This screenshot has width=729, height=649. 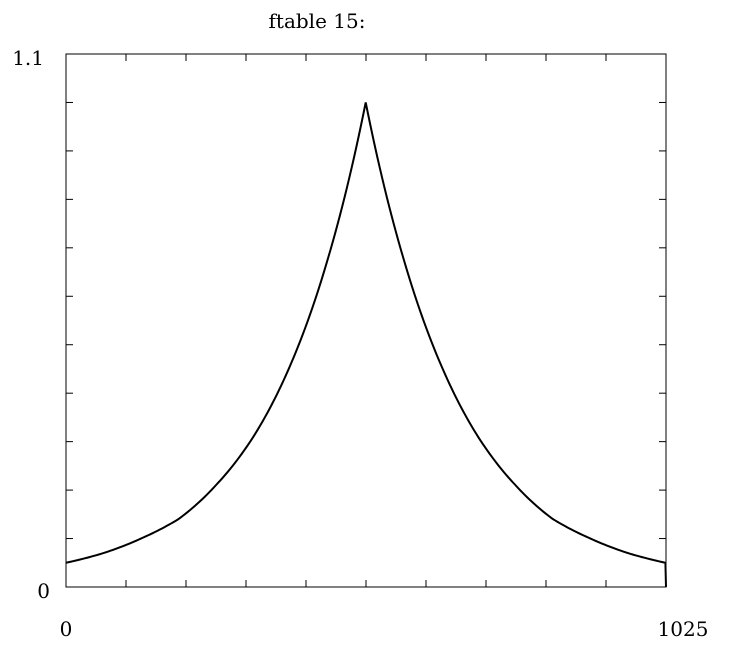 What do you see at coordinates (43, 591) in the screenshot?
I see `y-tick-label-min: 0` at bounding box center [43, 591].